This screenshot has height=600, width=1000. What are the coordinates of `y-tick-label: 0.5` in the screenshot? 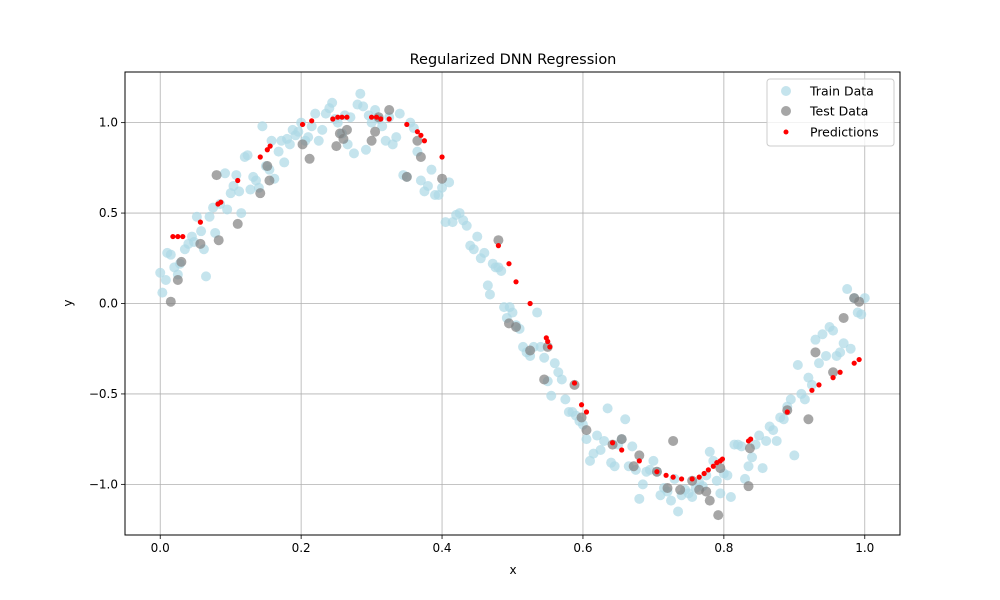 It's located at (108, 213).